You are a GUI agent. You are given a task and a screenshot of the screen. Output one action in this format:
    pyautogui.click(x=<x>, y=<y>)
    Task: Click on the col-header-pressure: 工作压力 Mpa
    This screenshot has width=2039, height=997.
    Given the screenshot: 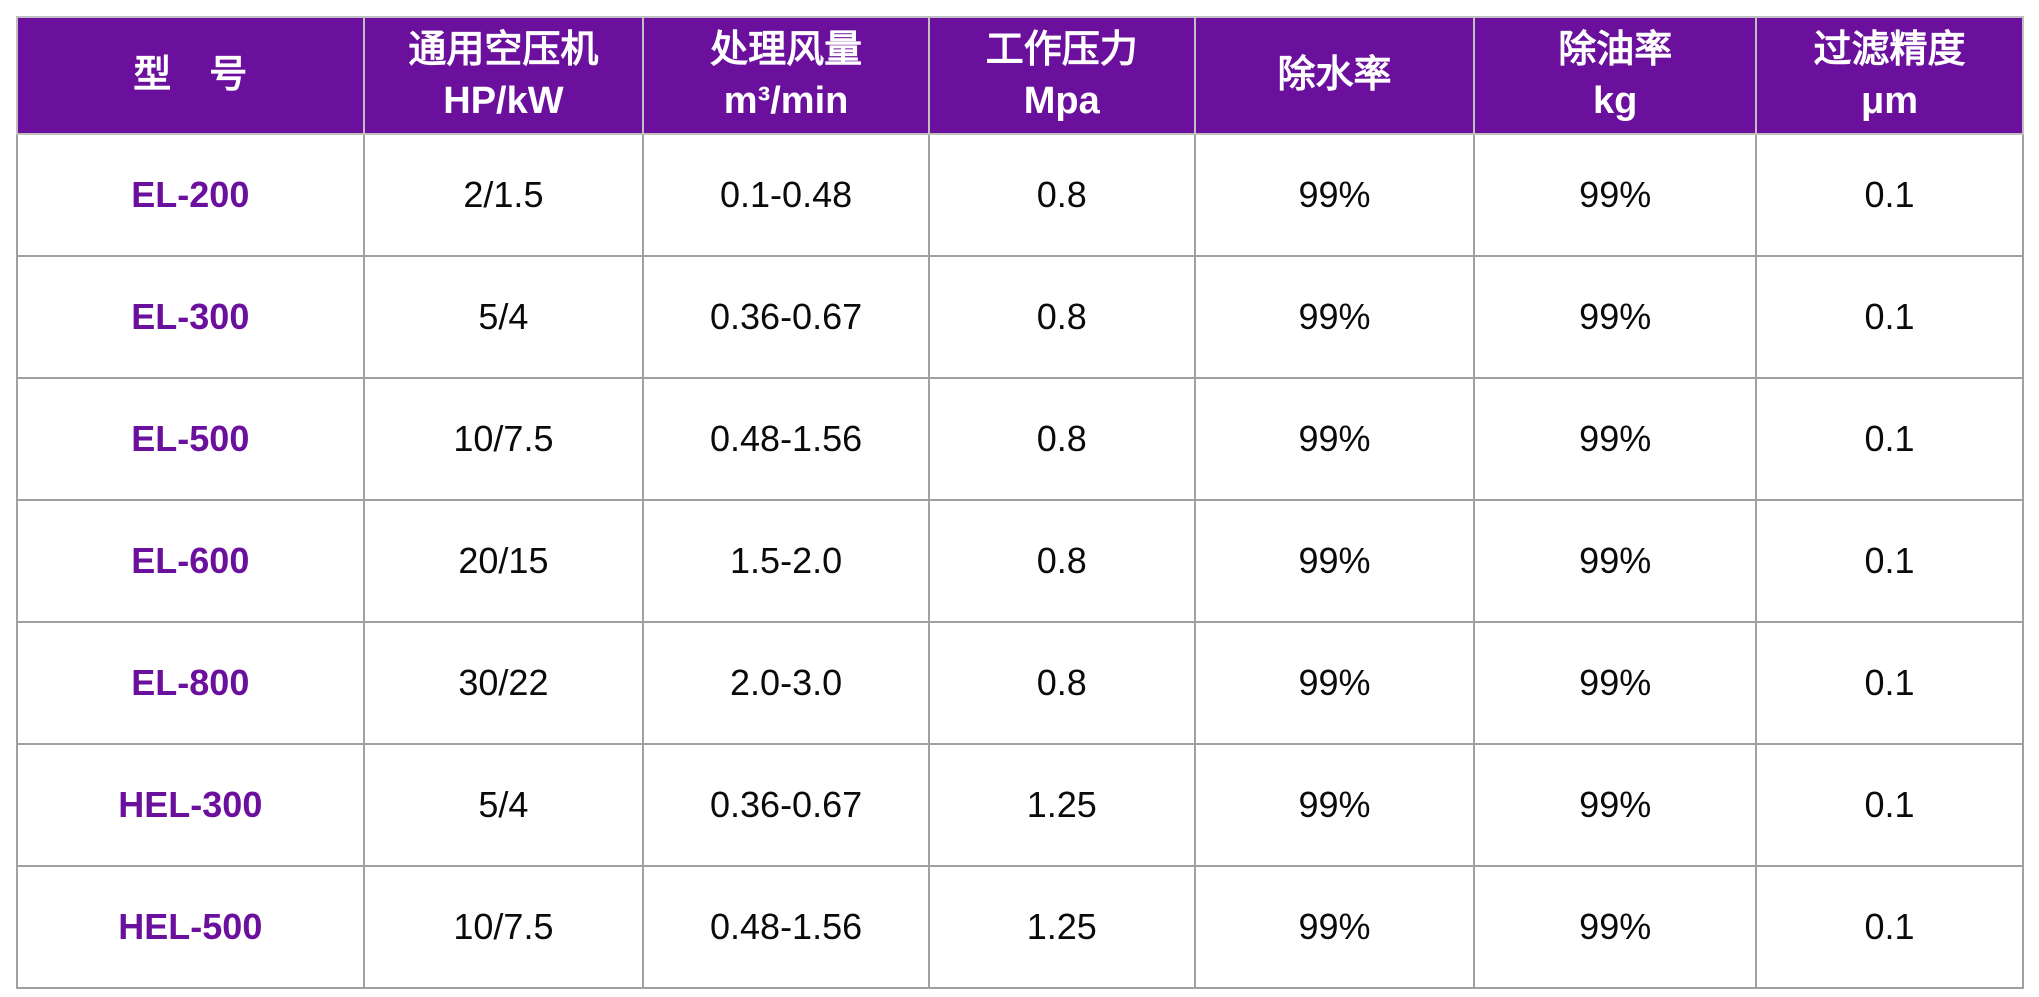 What is the action you would take?
    pyautogui.click(x=1061, y=75)
    